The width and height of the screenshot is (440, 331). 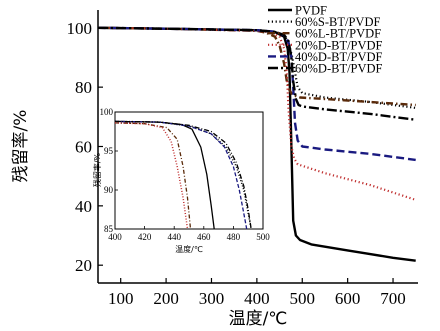 I want to click on inset-y-tick-label: 100, so click(x=107, y=112).